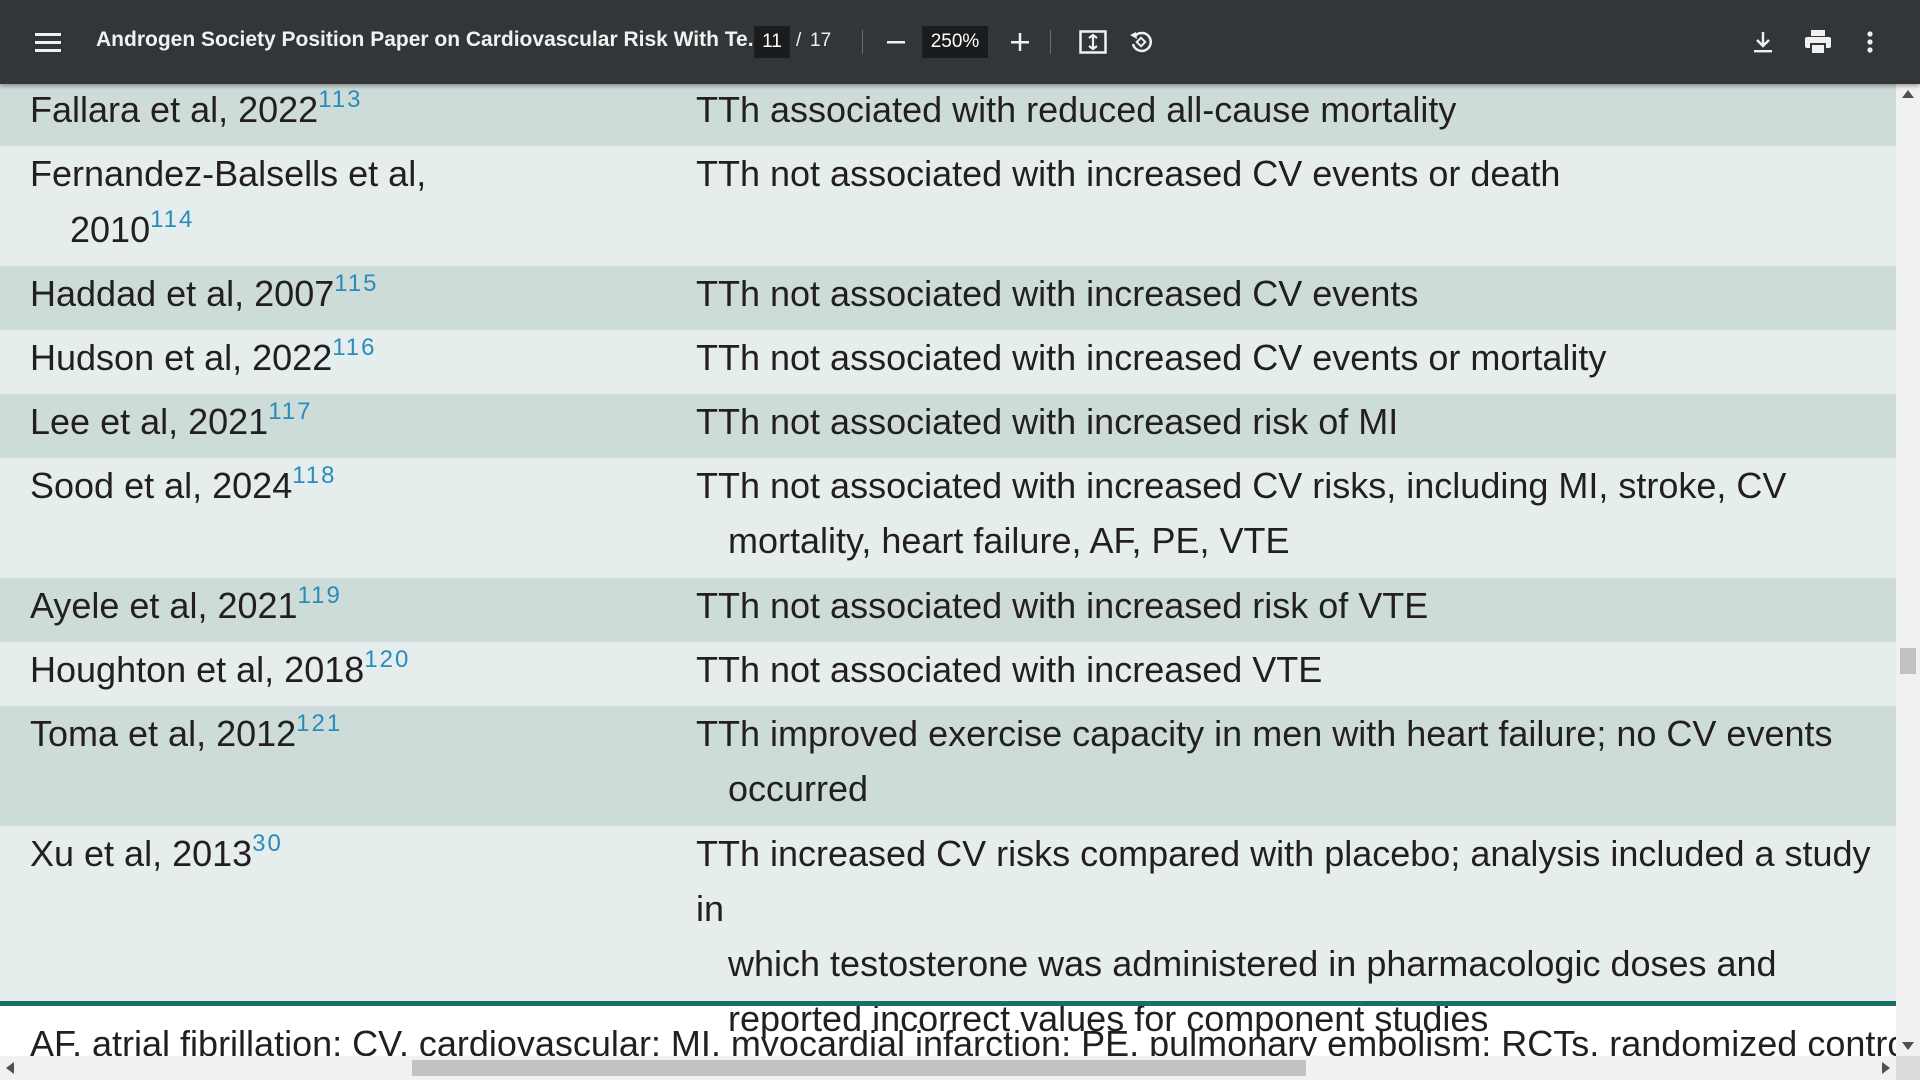  I want to click on study-cell: Houghton et al, 2018120, so click(220, 670).